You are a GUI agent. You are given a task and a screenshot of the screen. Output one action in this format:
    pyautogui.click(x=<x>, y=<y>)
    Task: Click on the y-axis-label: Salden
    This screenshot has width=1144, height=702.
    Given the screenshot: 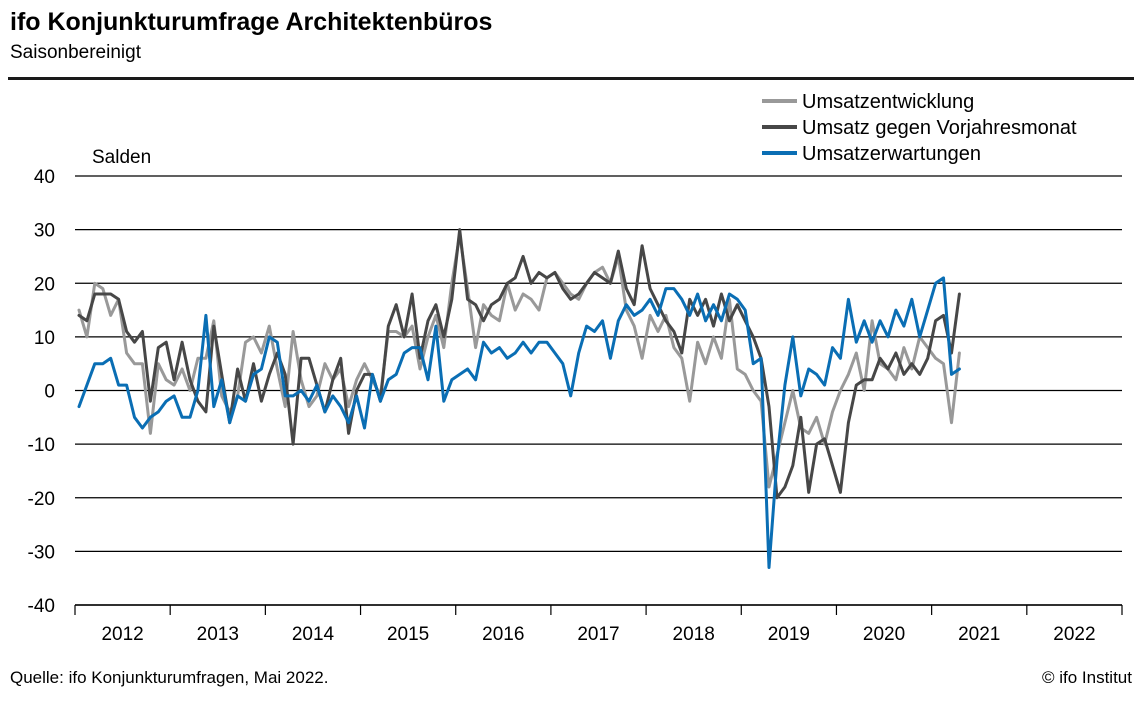 What is the action you would take?
    pyautogui.click(x=121, y=157)
    